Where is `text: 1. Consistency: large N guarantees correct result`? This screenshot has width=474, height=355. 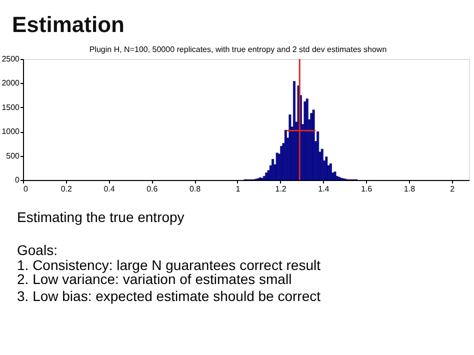
text: 1. Consistency: large N guarantees correct result is located at coordinates (169, 265).